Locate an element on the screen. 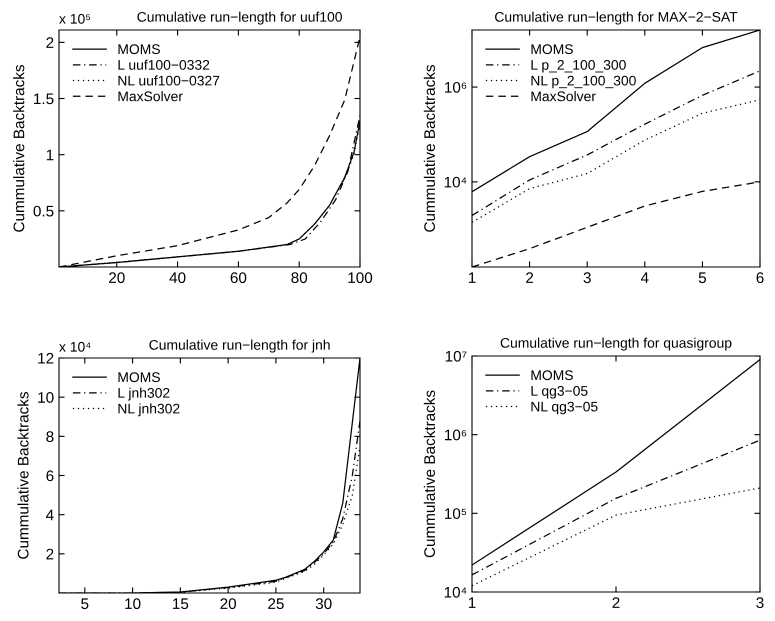 The width and height of the screenshot is (775, 621). chart-title: Cumulative run−length for jnh is located at coordinates (239, 346).